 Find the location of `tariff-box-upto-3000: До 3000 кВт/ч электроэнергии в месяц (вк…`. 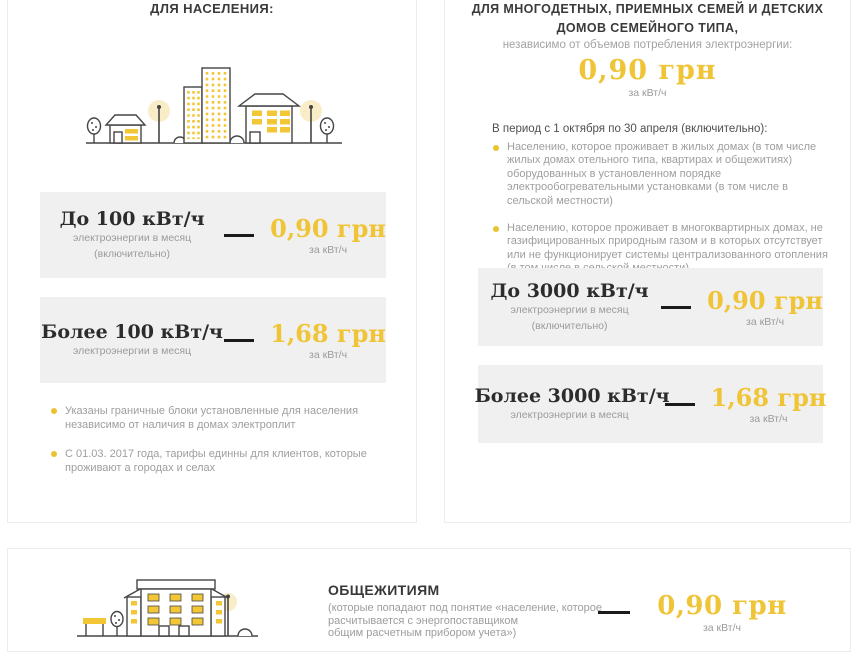

tariff-box-upto-3000: До 3000 кВт/ч электроэнергии в месяц (вк… is located at coordinates (650, 307).